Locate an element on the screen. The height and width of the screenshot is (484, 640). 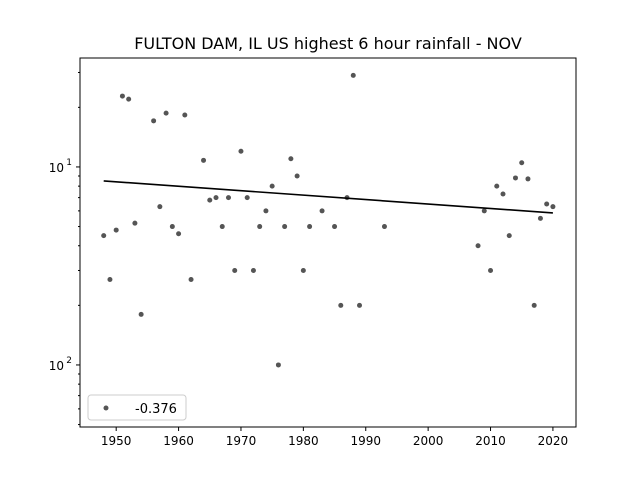
y-tick-exponent: 1 is located at coordinates (69, 163).